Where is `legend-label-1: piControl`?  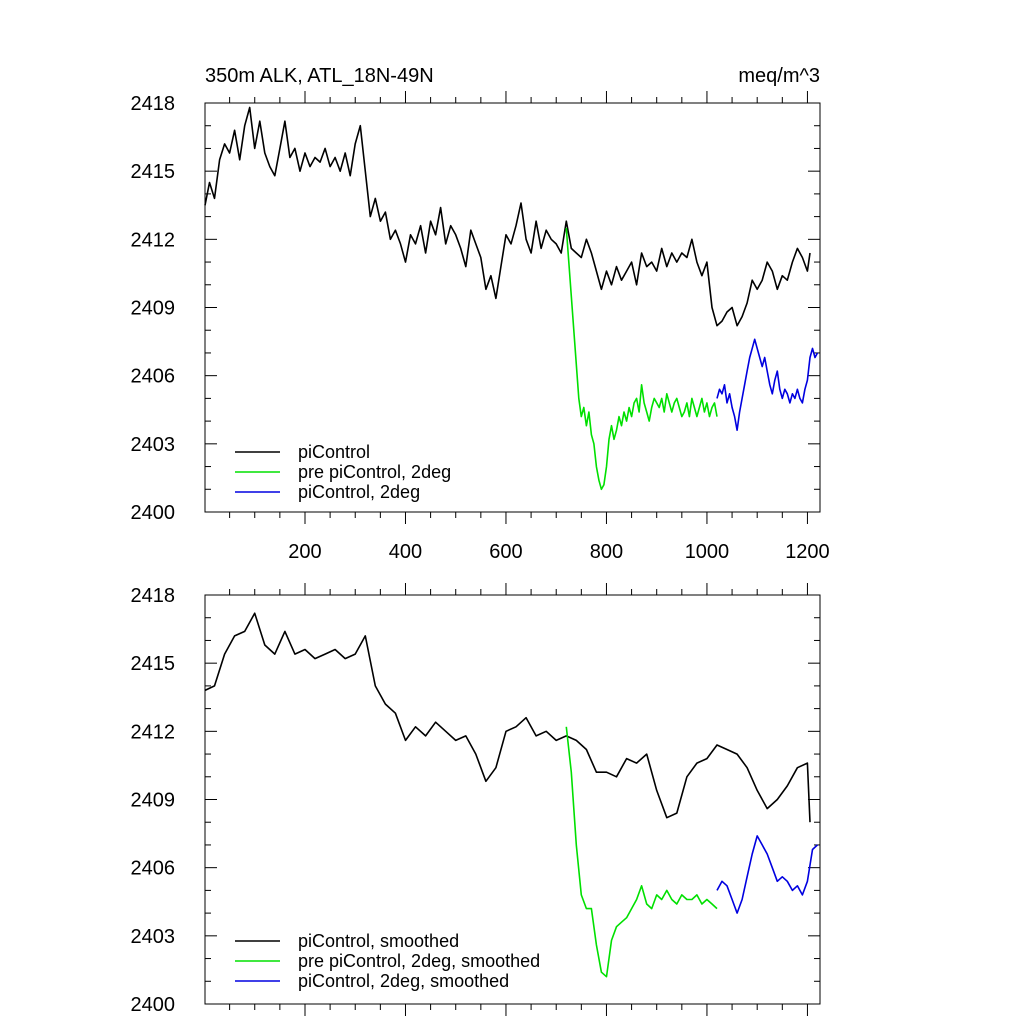
legend-label-1: piControl is located at coordinates (334, 452).